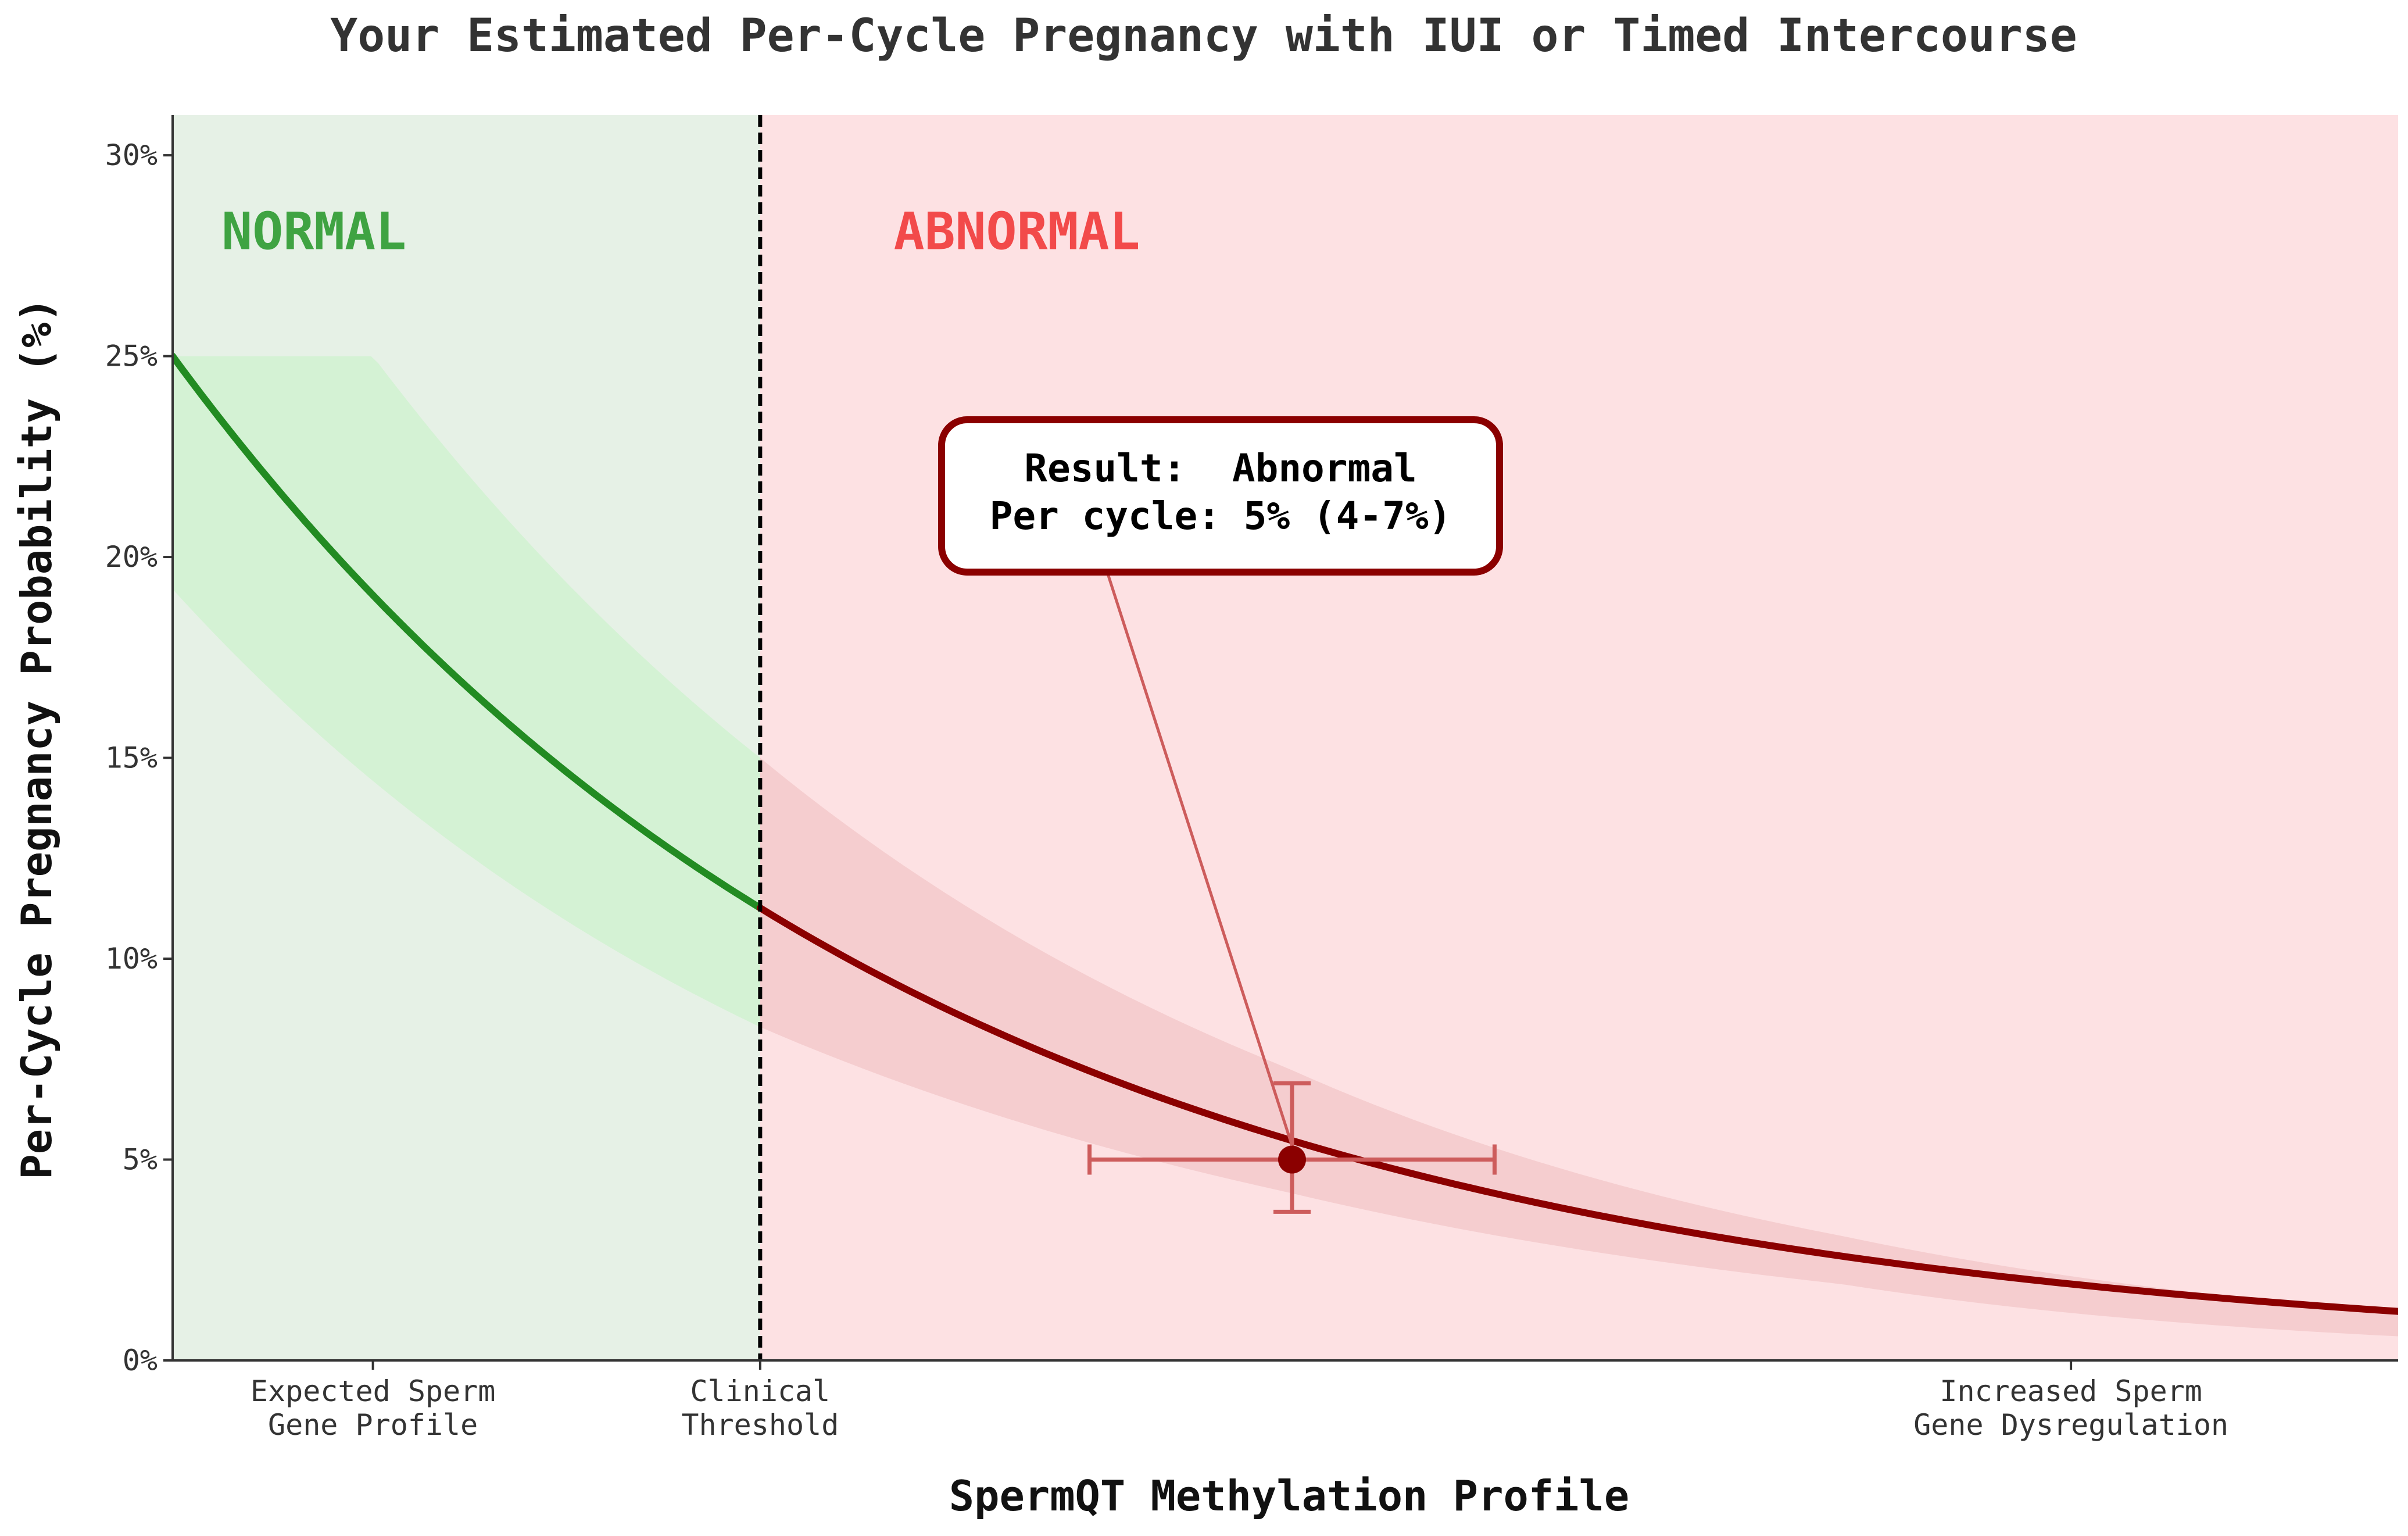  I want to click on annotation-connector, so click(1199, 858).